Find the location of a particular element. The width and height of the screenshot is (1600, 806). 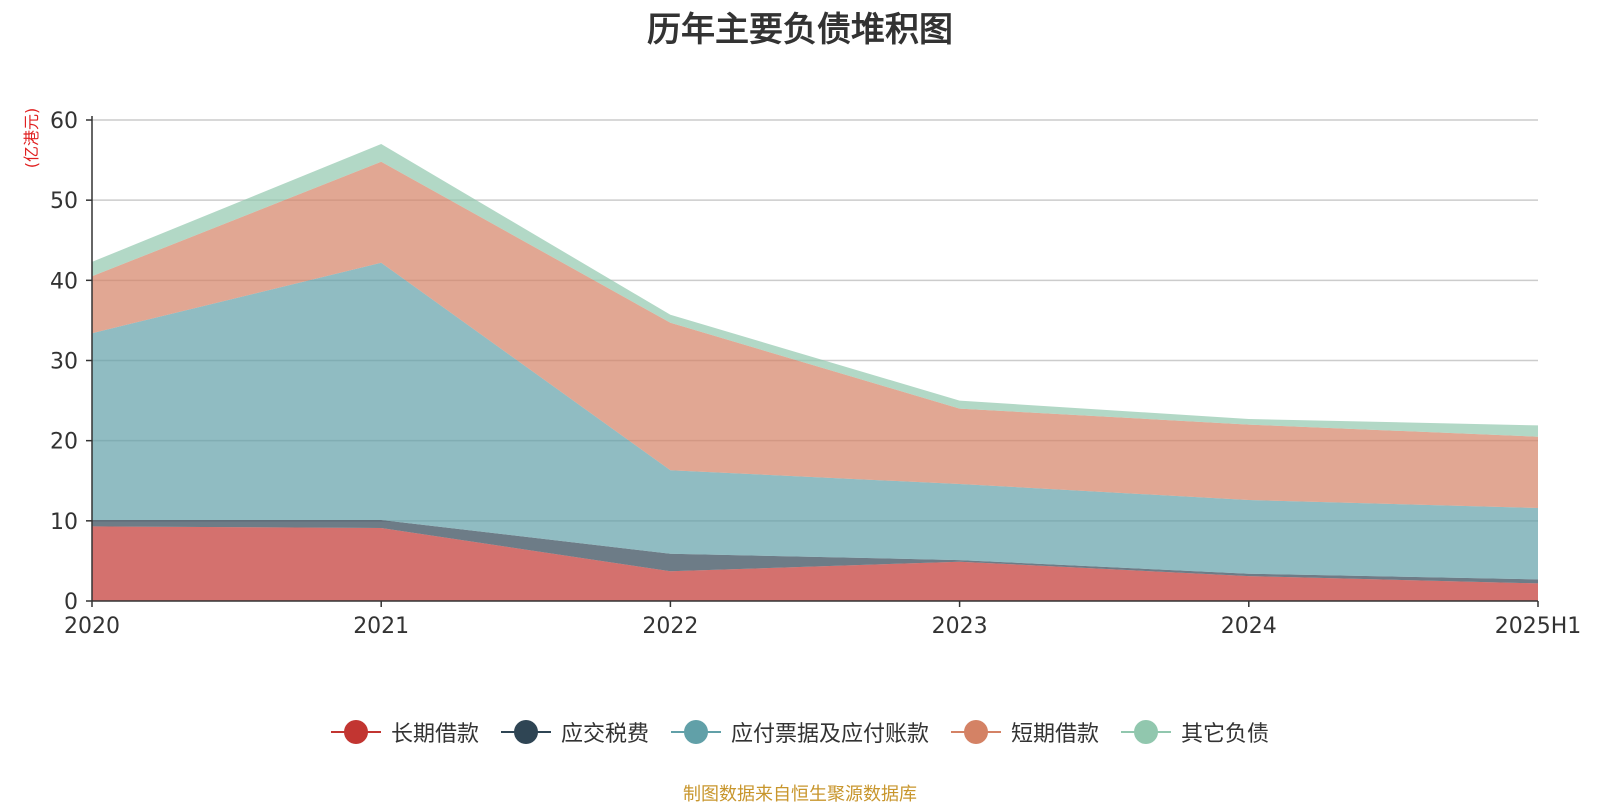

area-长期借款 is located at coordinates (815, 563).